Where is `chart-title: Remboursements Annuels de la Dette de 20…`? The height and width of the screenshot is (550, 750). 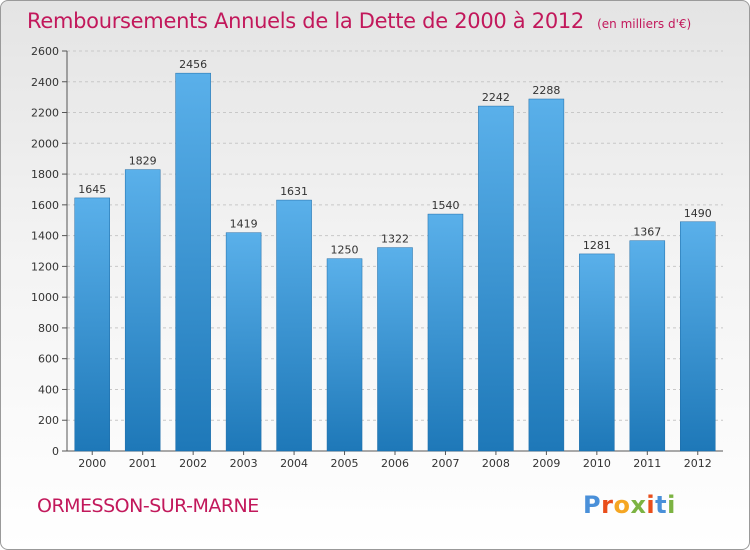
chart-title: Remboursements Annuels de la Dette de 20… is located at coordinates (305, 21).